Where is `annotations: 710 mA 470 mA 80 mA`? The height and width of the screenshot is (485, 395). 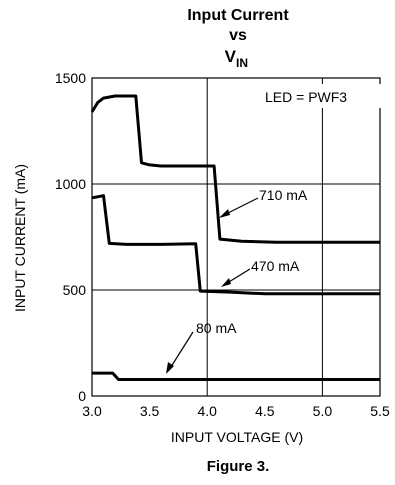
annotations: 710 mA 470 mA 80 mA is located at coordinates (237, 280).